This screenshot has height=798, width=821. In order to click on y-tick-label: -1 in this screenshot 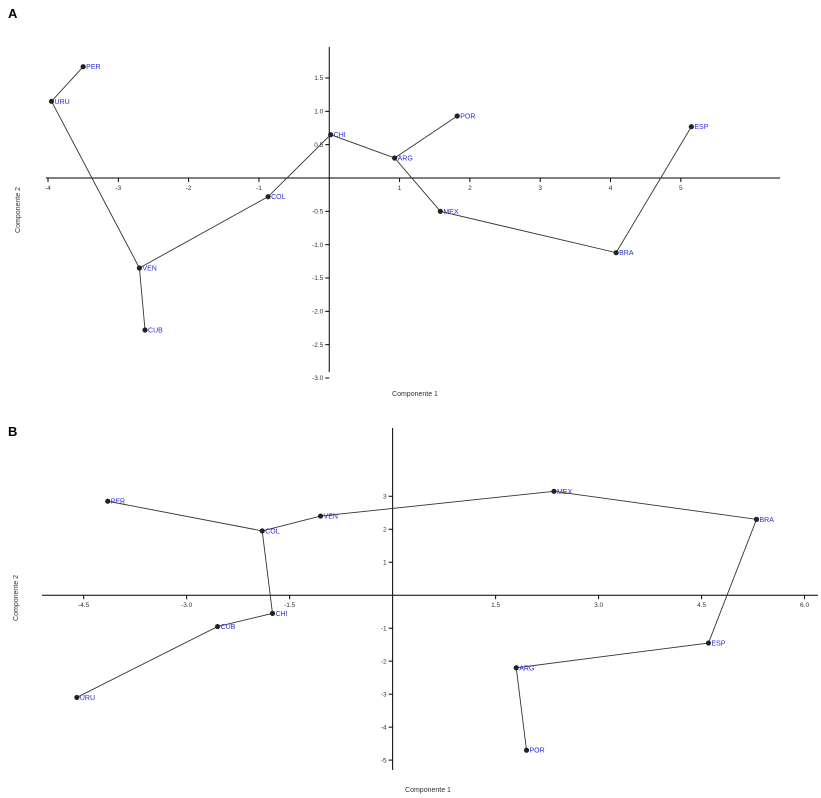, I will do `click(384, 628)`.